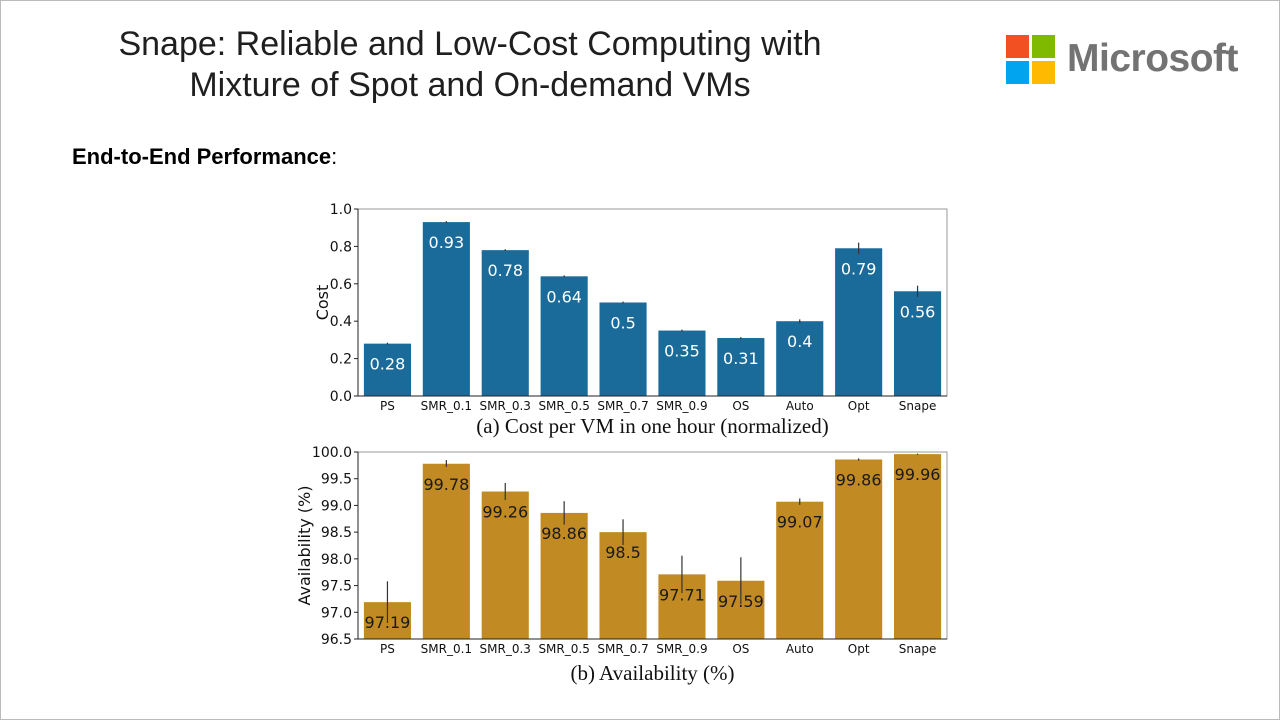 The width and height of the screenshot is (1280, 720). Describe the element at coordinates (336, 533) in the screenshot. I see `y-tick-label: 98.5` at that location.